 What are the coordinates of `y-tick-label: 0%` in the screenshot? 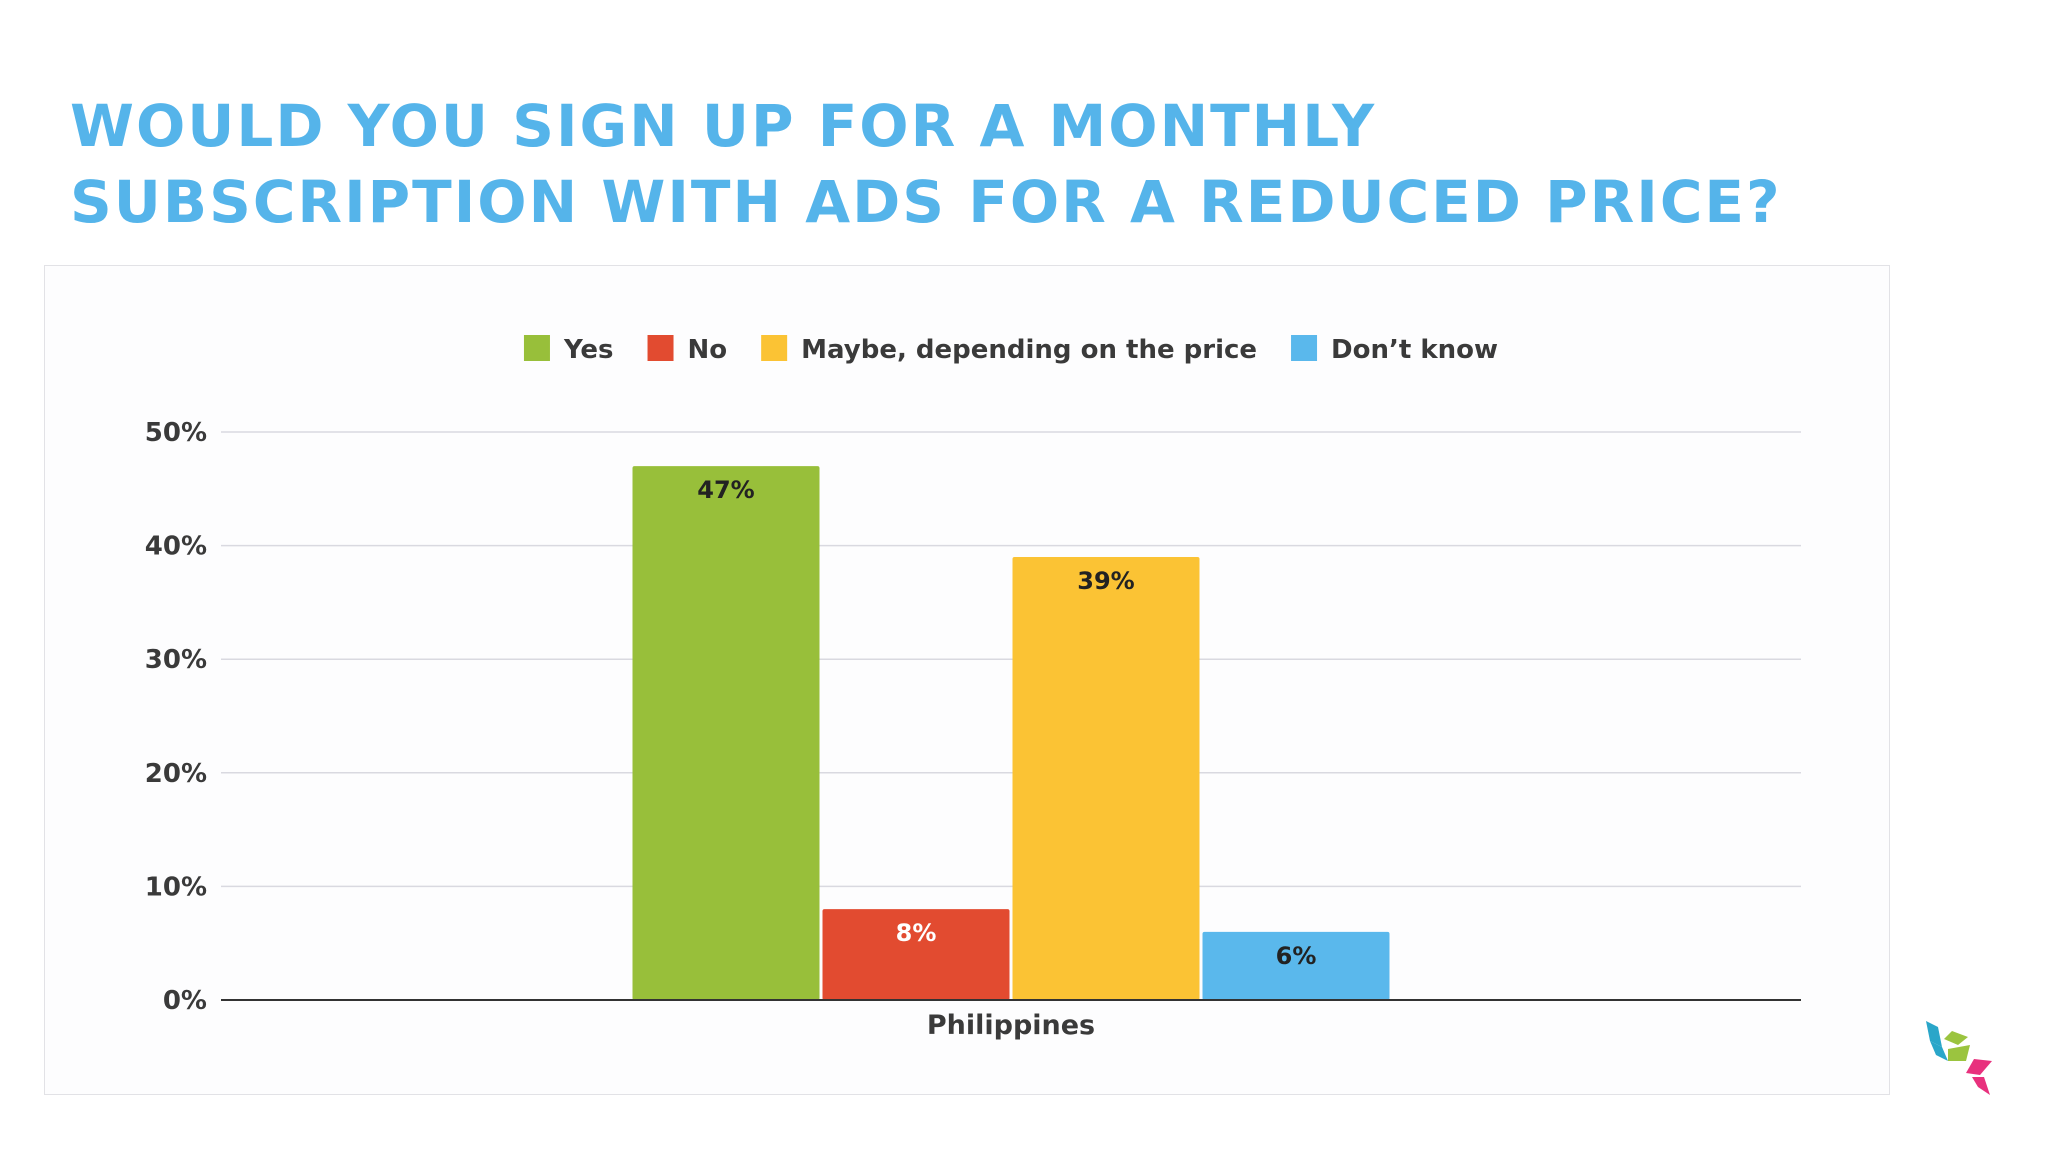 It's located at (185, 1001).